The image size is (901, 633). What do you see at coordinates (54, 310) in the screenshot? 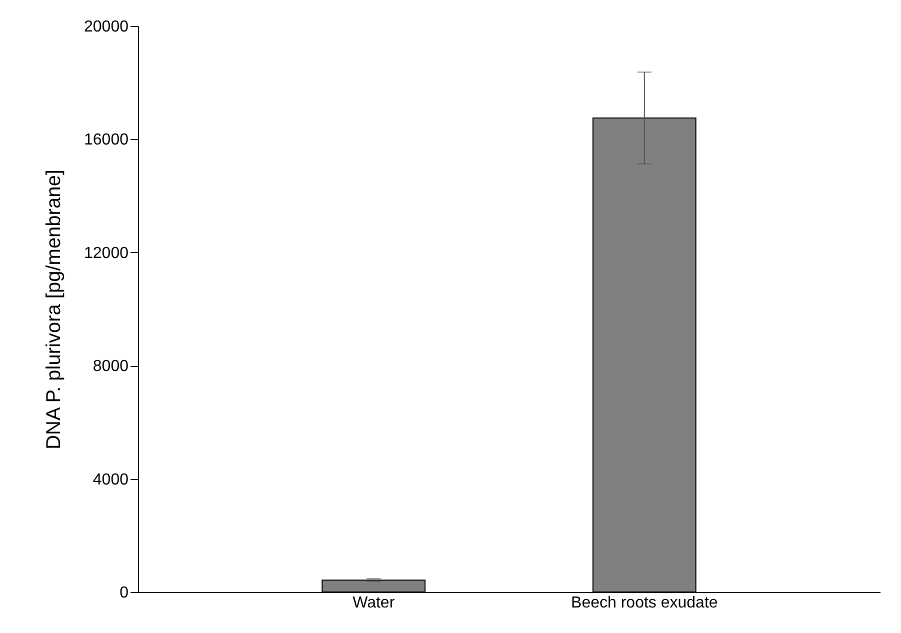
I see `y-axis-title: DNA P. plurivora [pg/menbrane]` at bounding box center [54, 310].